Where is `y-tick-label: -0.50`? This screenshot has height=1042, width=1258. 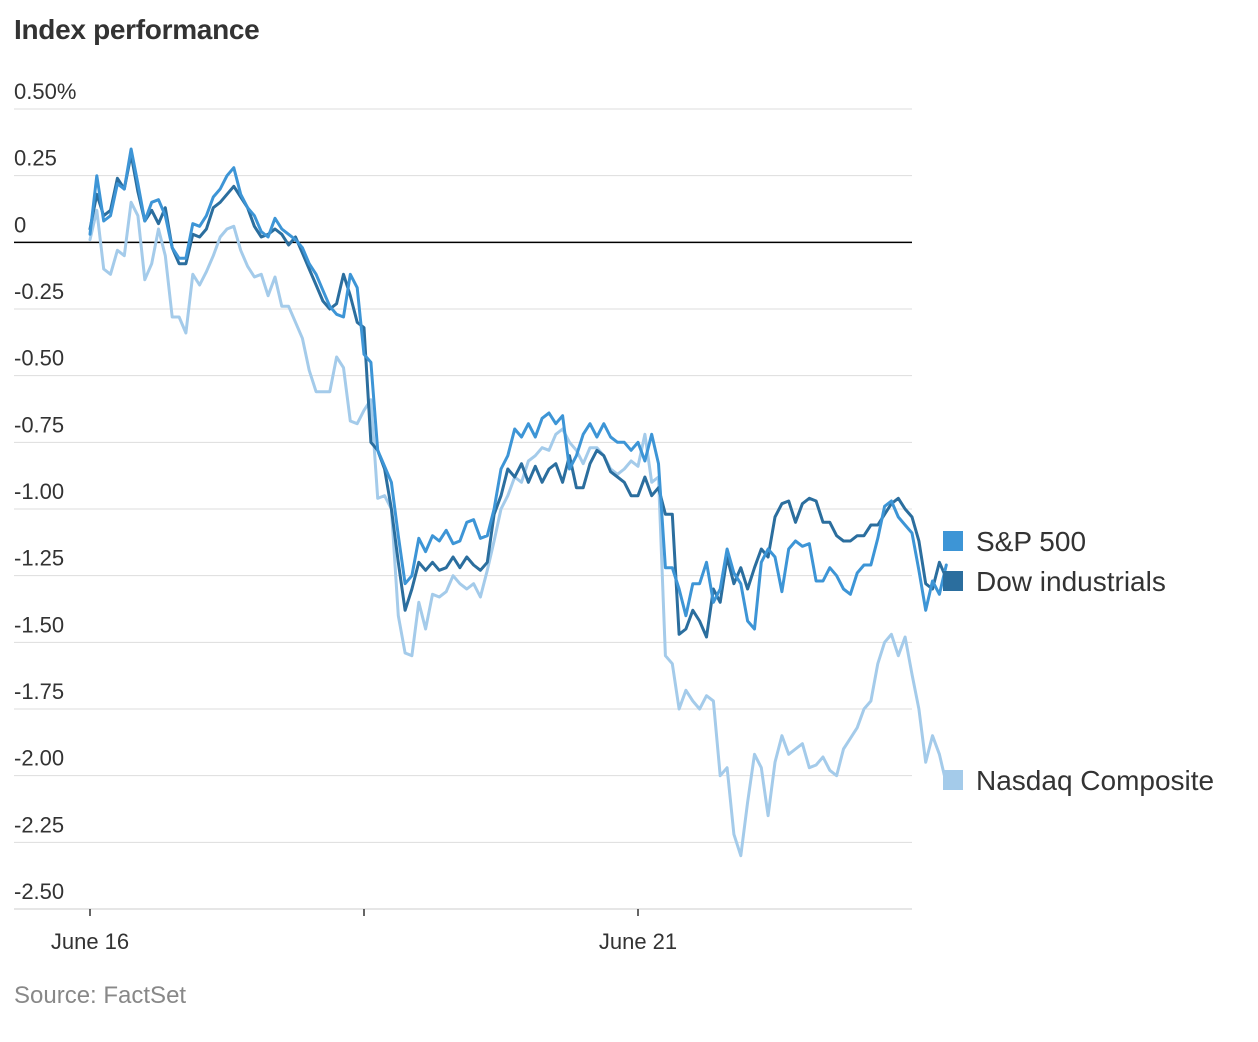 y-tick-label: -0.50 is located at coordinates (39, 358).